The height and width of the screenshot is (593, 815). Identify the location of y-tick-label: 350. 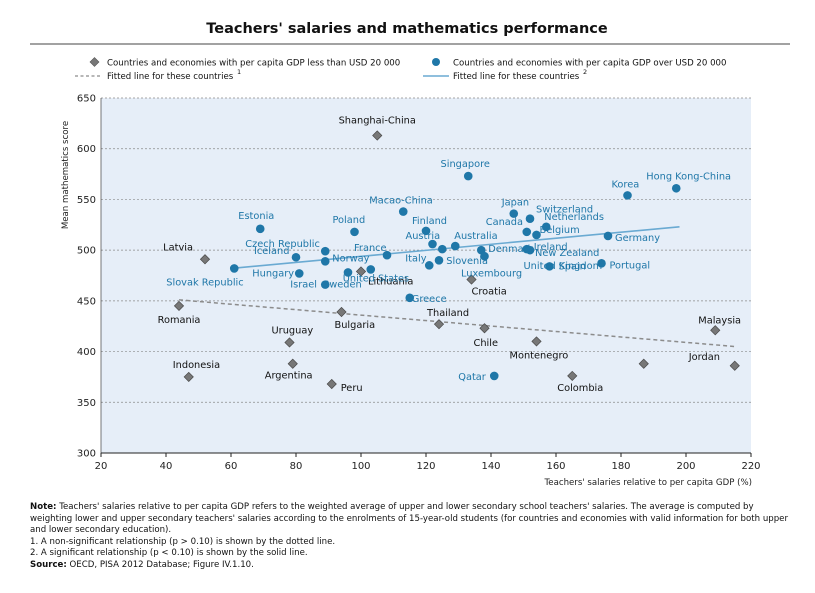
(86, 403).